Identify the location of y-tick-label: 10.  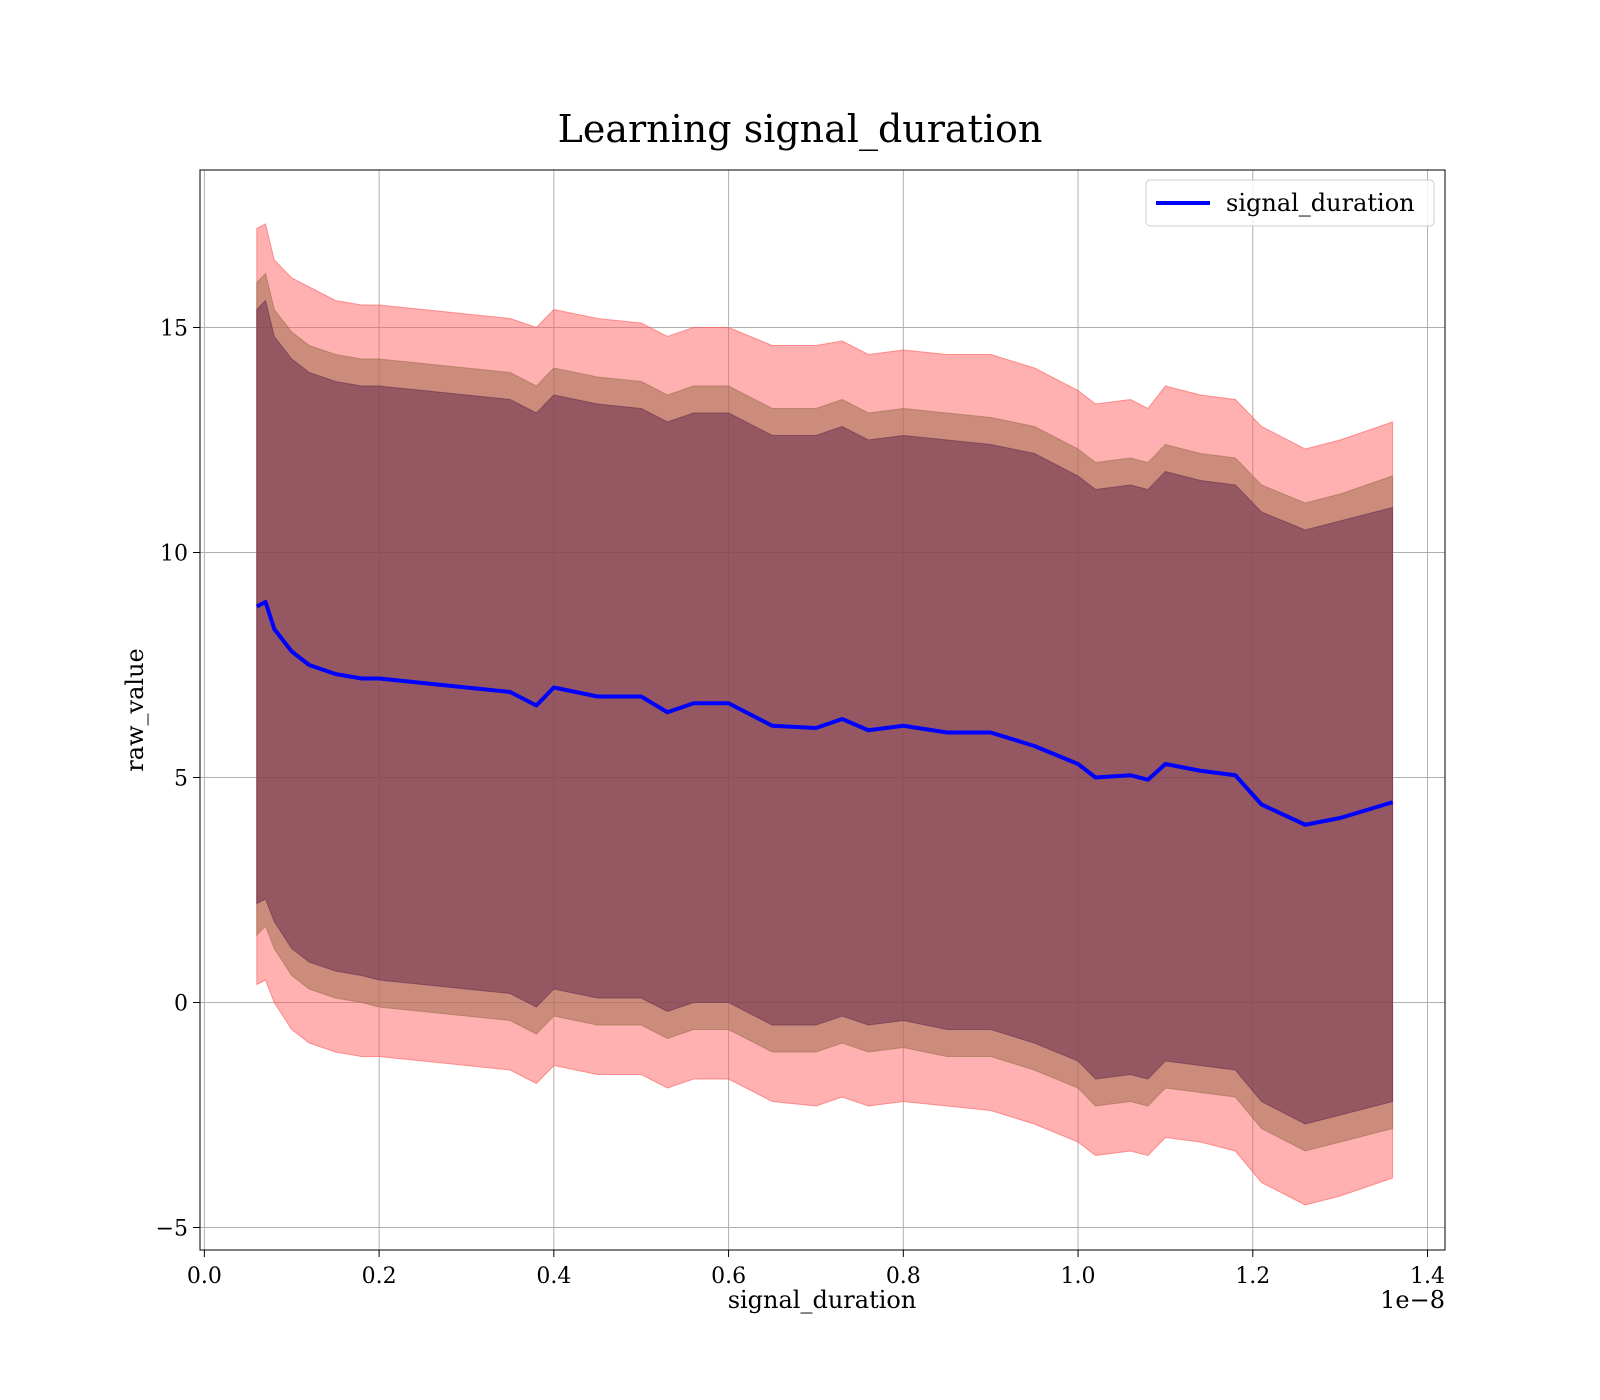
(174, 554).